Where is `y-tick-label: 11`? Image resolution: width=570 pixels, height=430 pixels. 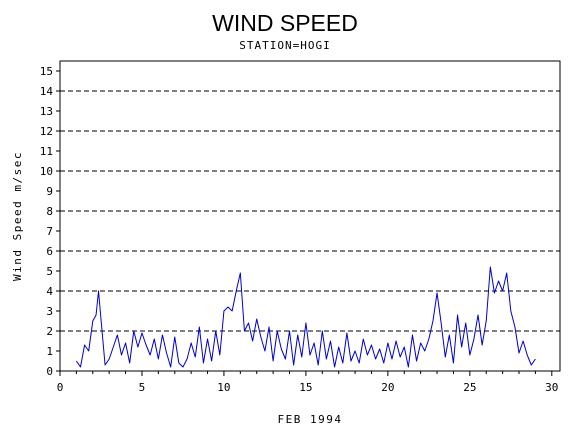 y-tick-label: 11 is located at coordinates (46, 151).